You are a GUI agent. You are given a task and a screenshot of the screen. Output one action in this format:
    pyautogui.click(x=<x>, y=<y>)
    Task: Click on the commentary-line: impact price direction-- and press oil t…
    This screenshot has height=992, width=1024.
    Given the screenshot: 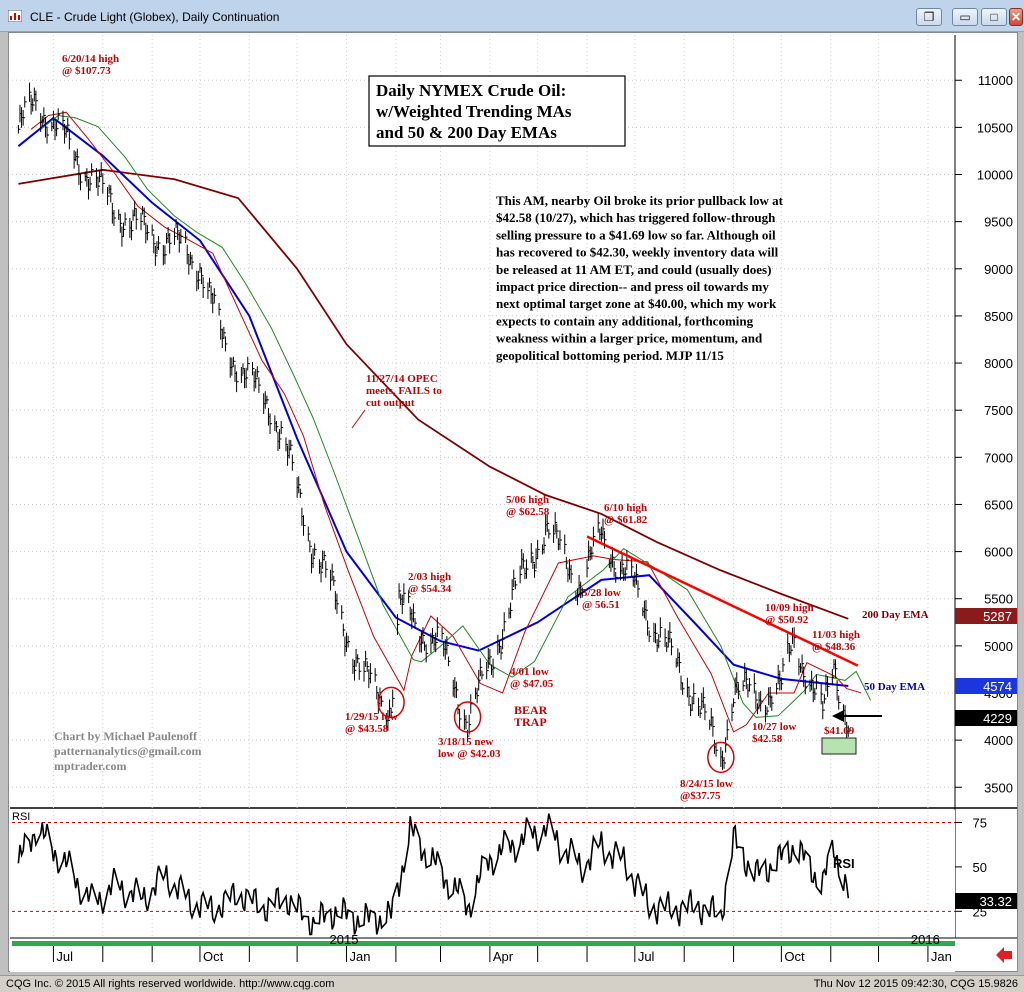 What is the action you would take?
    pyautogui.click(x=632, y=286)
    